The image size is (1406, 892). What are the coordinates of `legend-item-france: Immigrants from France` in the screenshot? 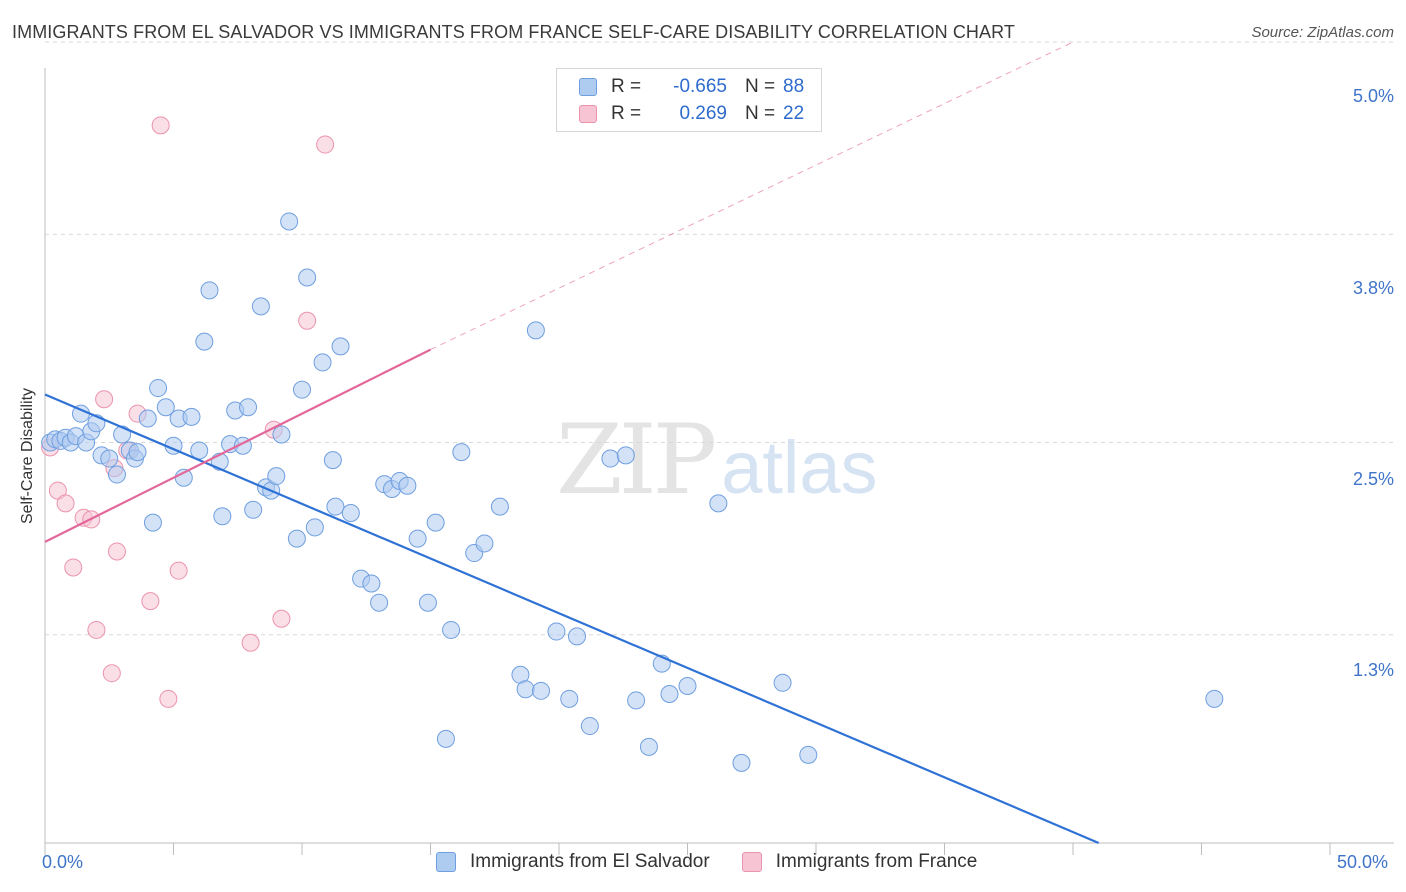 It's located at (859, 862).